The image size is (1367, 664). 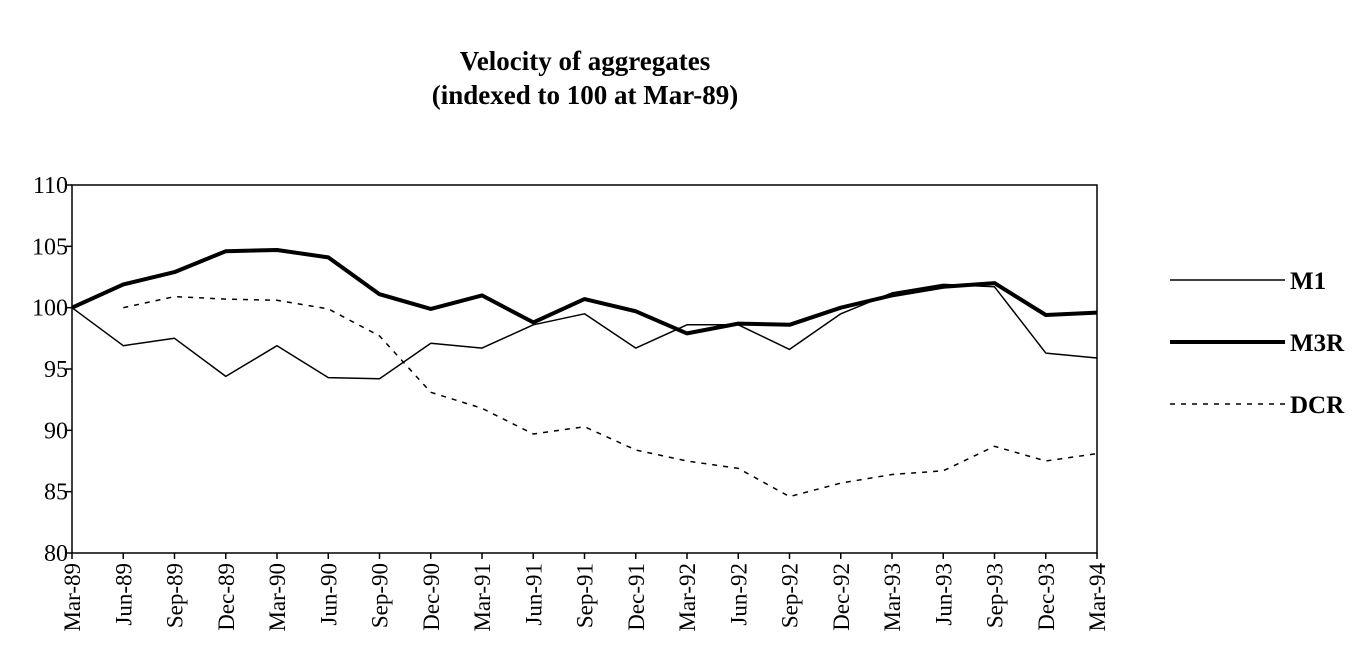 I want to click on x-tick-label: Dec-91, so click(x=636, y=597).